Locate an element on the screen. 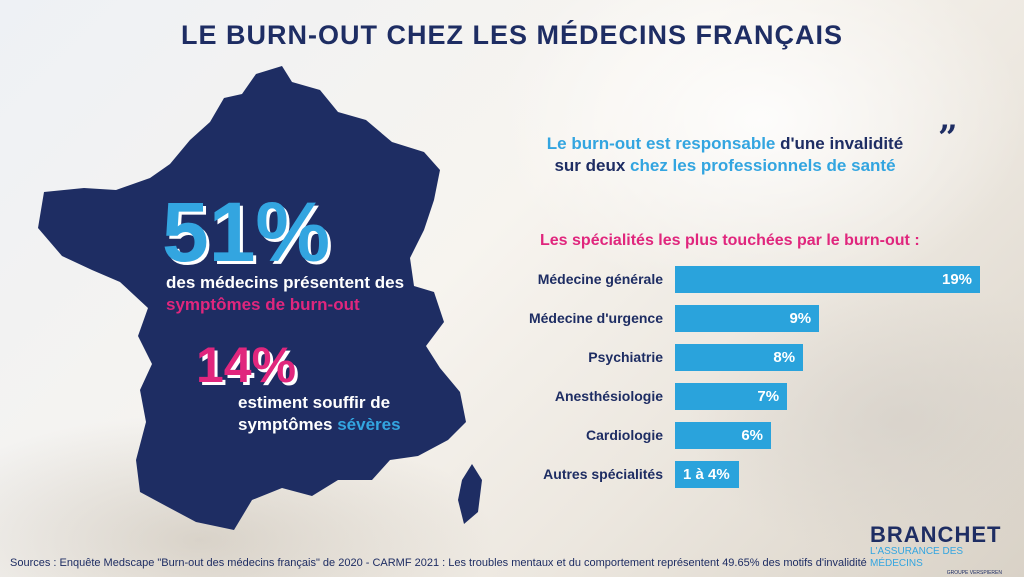 The width and height of the screenshot is (1024, 577). bar-category-label: Autres spécialités is located at coordinates (603, 474).